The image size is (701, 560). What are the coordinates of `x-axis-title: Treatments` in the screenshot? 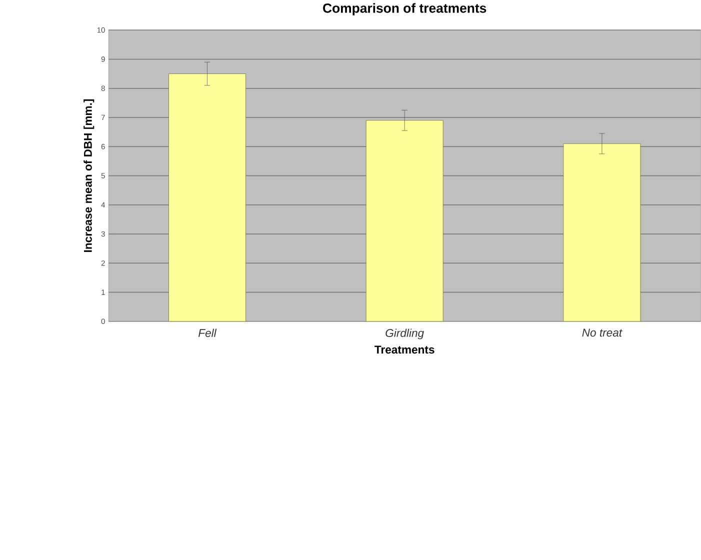 It's located at (404, 350).